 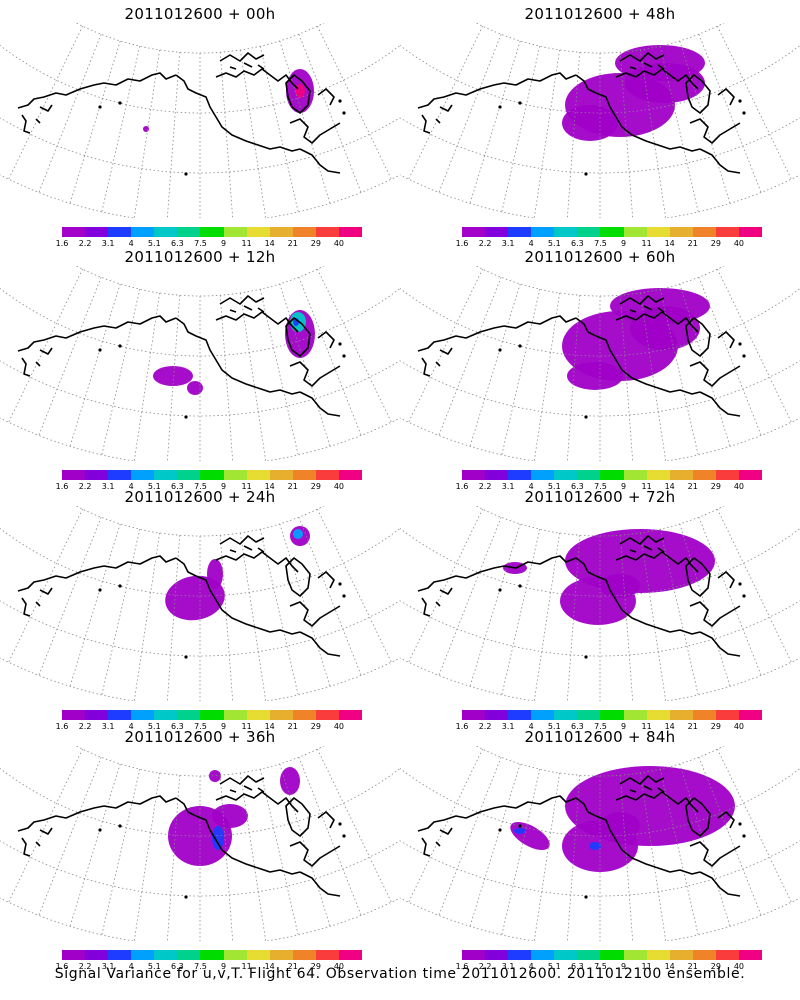 I want to click on colorbar-tick-label: 40, so click(x=339, y=243).